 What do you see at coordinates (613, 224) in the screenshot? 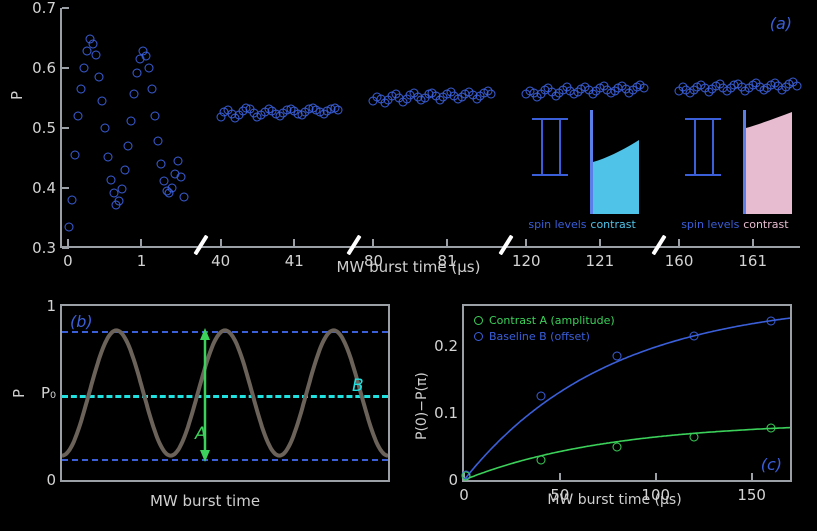
I see `inset-left-label-bottom: contrast` at bounding box center [613, 224].